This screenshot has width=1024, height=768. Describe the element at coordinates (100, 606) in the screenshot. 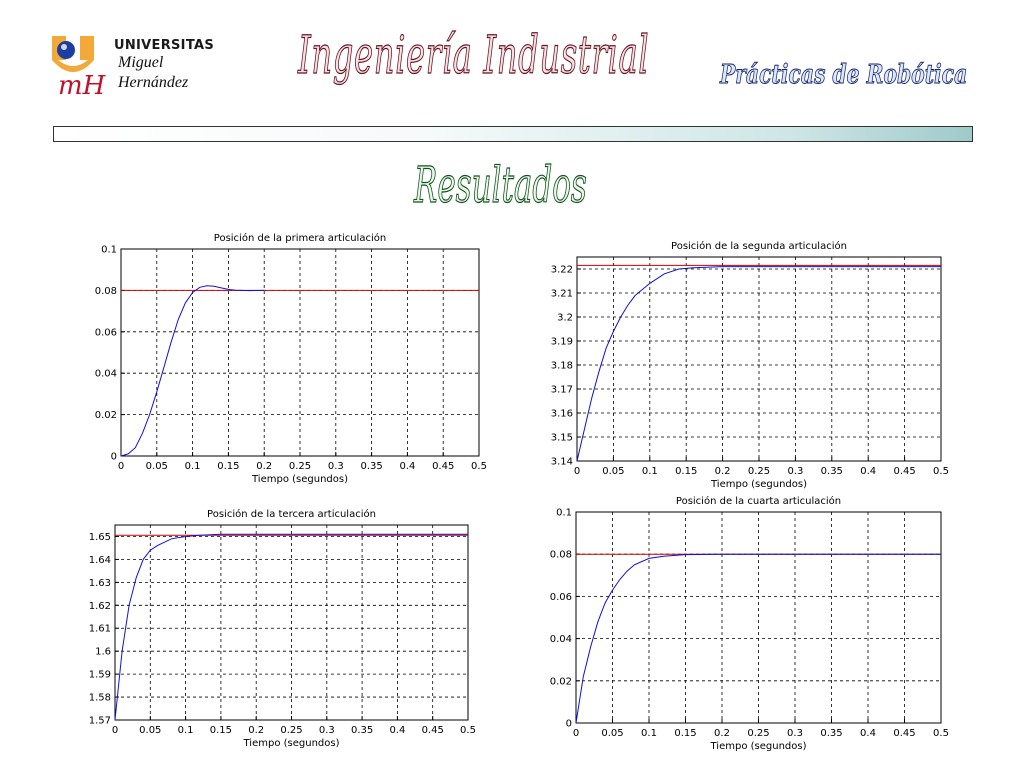

I see `y-tick-label: 1.62` at that location.